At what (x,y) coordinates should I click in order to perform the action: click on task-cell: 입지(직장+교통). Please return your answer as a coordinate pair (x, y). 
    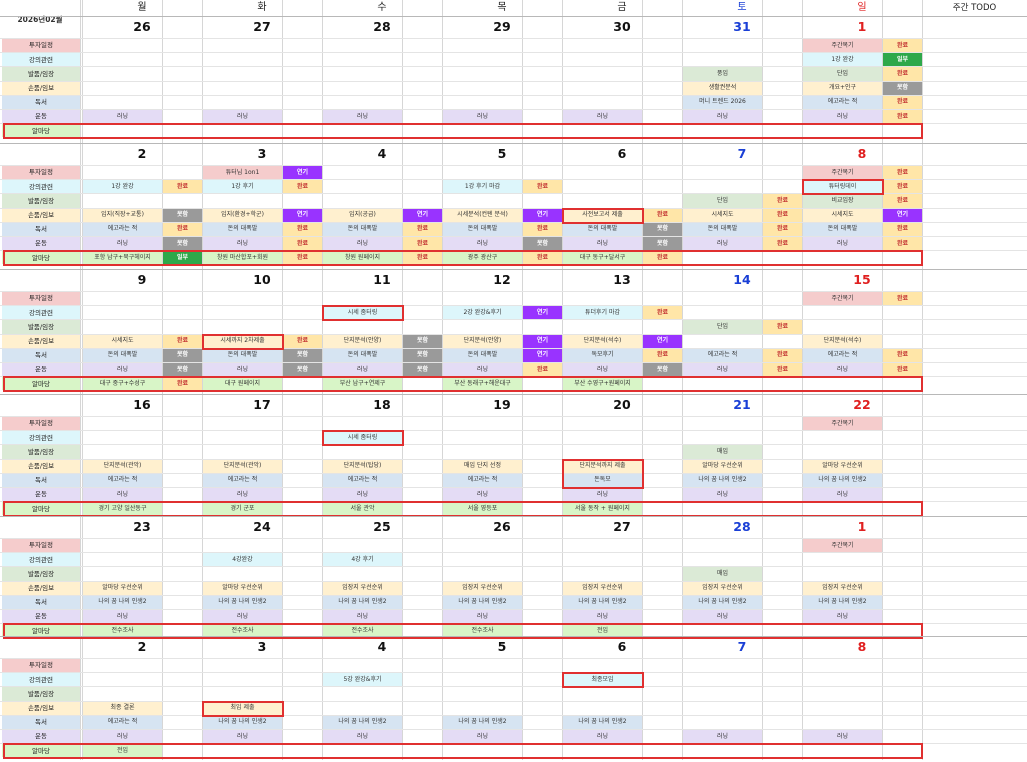
    Looking at the image, I should click on (122, 215).